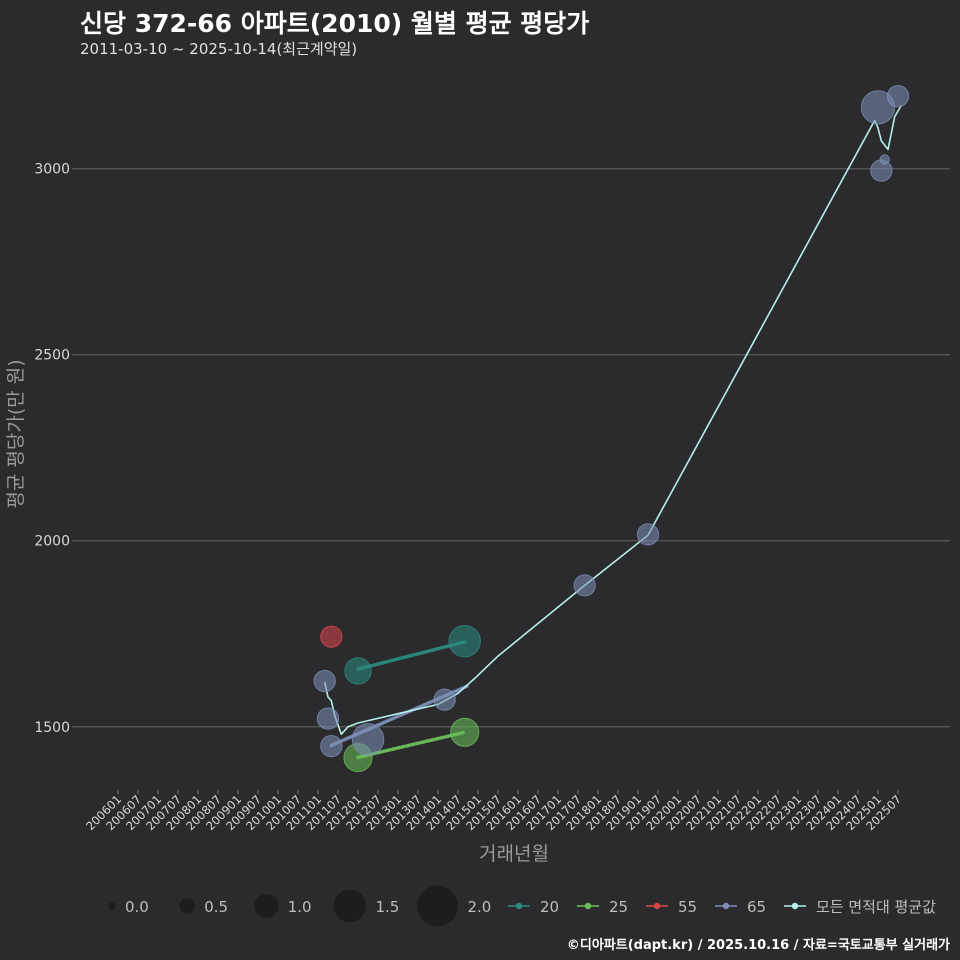 Image resolution: width=960 pixels, height=960 pixels. Describe the element at coordinates (687, 907) in the screenshot. I see `color-legend-label: 55` at that location.